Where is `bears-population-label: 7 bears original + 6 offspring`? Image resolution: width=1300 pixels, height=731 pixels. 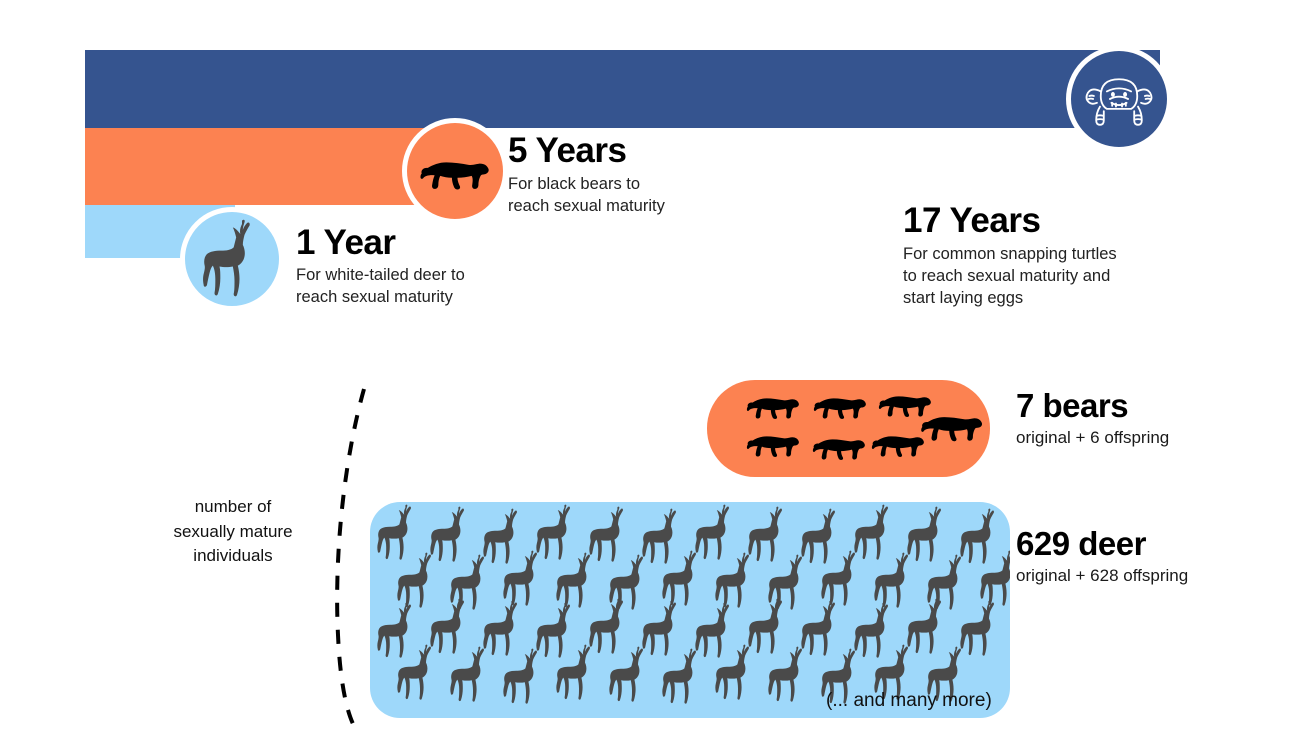
bears-population-label: 7 bears original + 6 offspring is located at coordinates (1136, 418).